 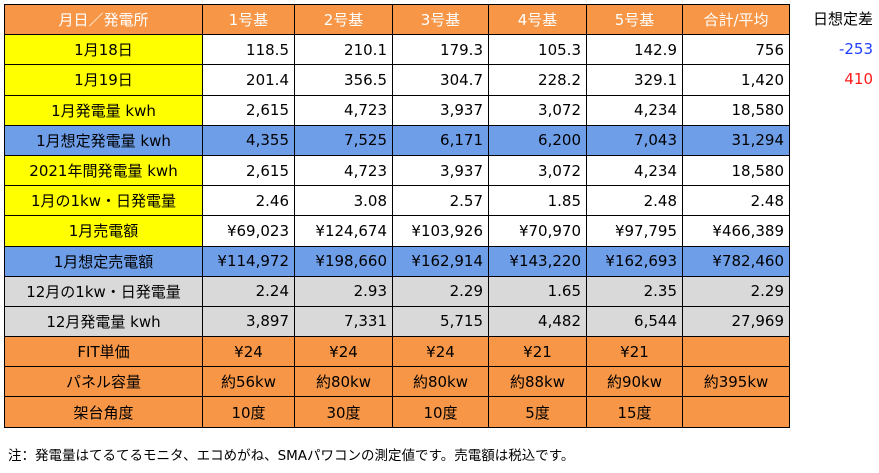 What do you see at coordinates (397, 50) in the screenshot?
I see `table-row: 1月18日 118.5 210.1 179.3 105.3 142.9 756` at bounding box center [397, 50].